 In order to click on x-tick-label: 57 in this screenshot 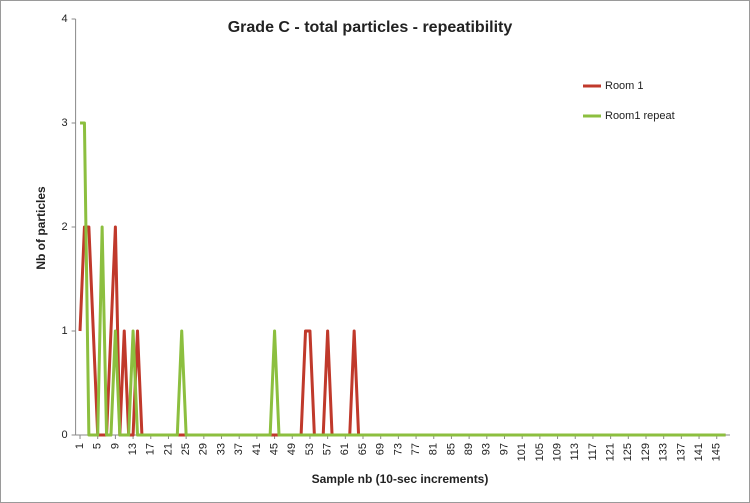, I will do `click(328, 449)`.